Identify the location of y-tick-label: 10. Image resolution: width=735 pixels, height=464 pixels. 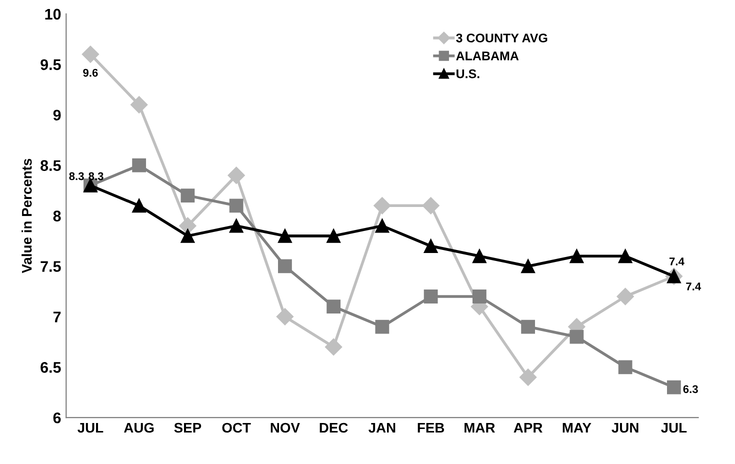
(53, 14).